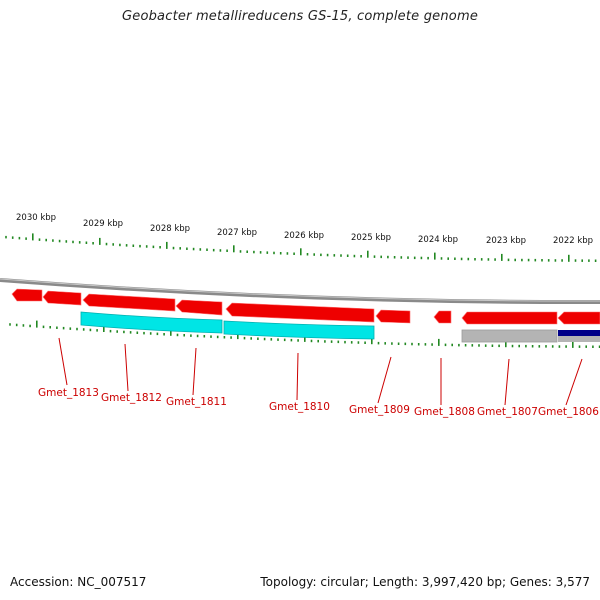 The image size is (600, 600). I want to click on gene-label-gmet-1808: Gmet_1808, so click(444, 412).